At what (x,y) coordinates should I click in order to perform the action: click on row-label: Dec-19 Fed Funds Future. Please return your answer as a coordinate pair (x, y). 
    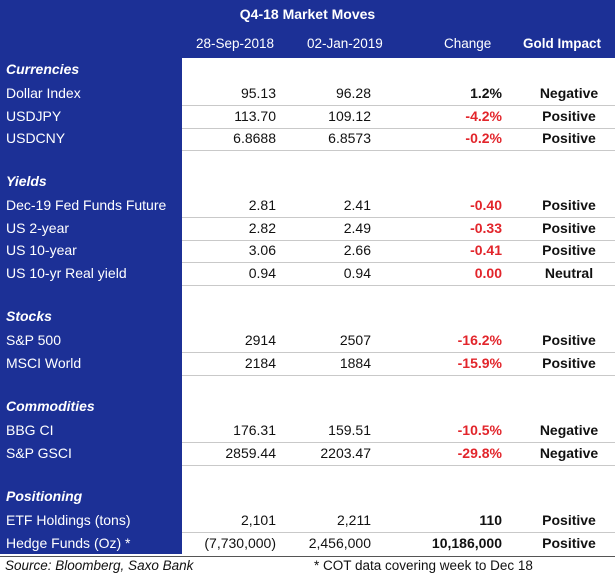
    Looking at the image, I should click on (86, 205).